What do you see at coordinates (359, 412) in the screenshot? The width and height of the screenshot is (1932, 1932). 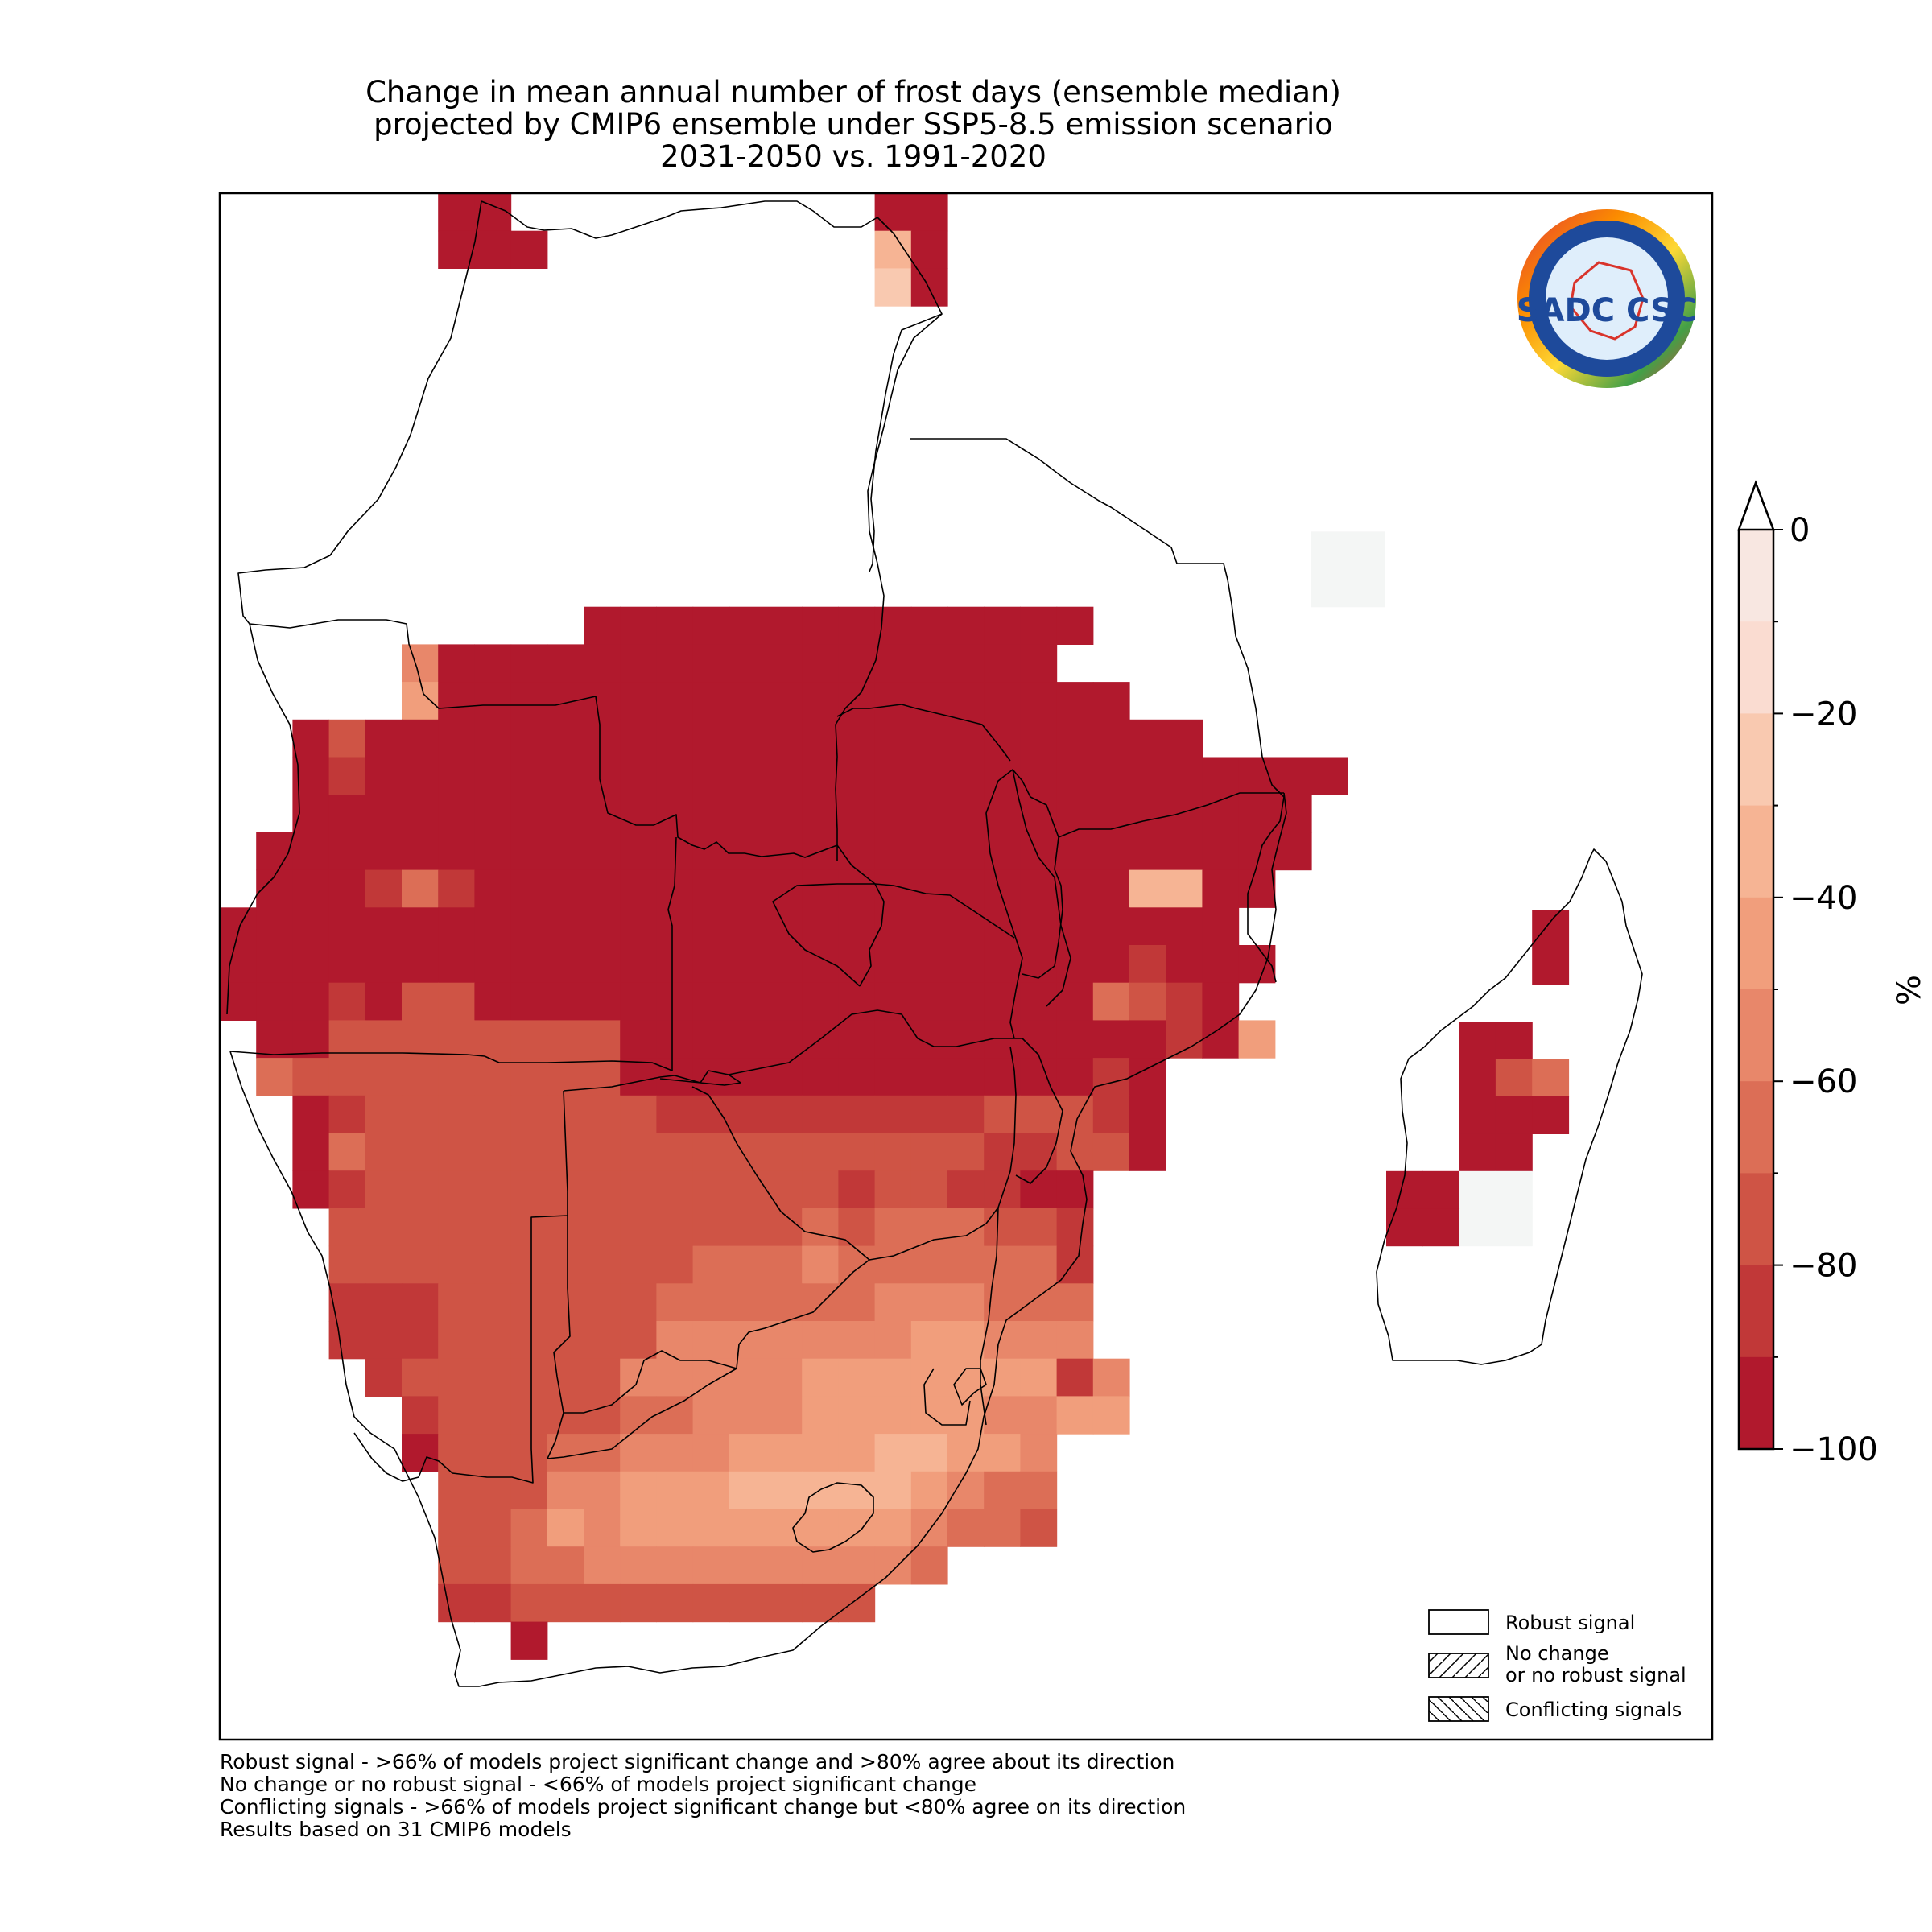 I see `west-coast-north` at bounding box center [359, 412].